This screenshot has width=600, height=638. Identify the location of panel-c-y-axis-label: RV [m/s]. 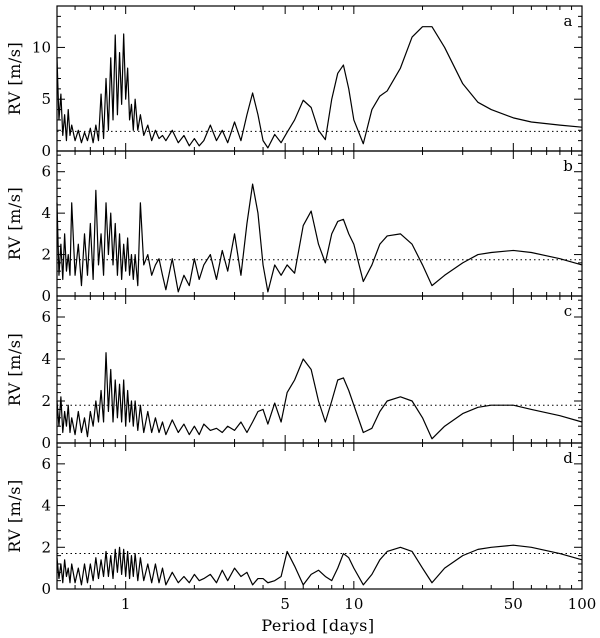
(14, 369).